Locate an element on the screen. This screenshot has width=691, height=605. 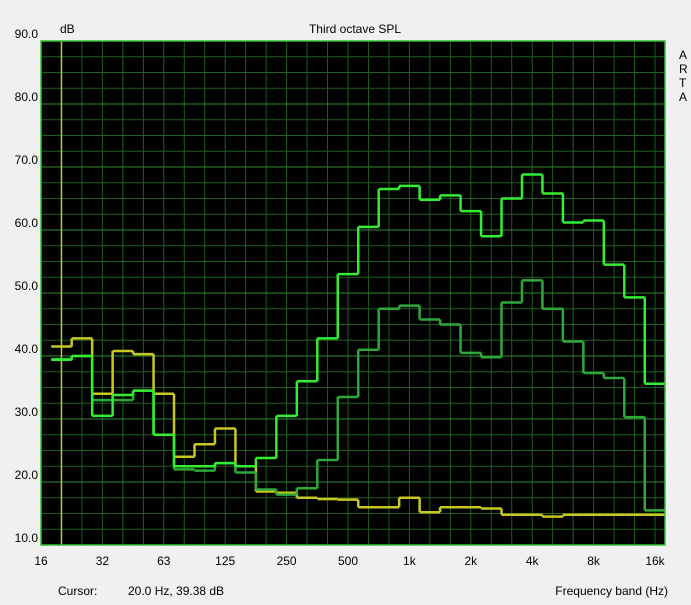
x-tick-label: 1k is located at coordinates (410, 561).